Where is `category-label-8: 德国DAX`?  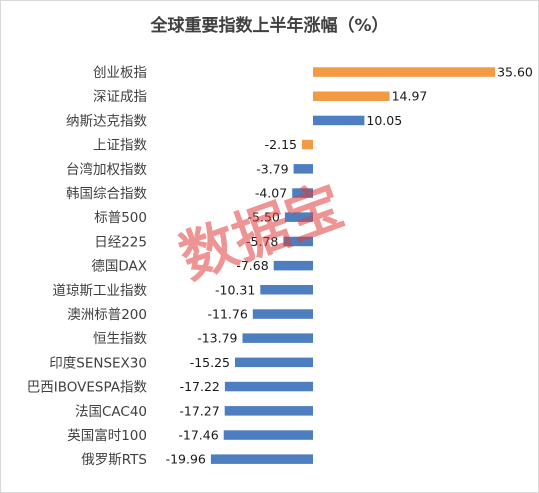
category-label-8: 德国DAX is located at coordinates (119, 267).